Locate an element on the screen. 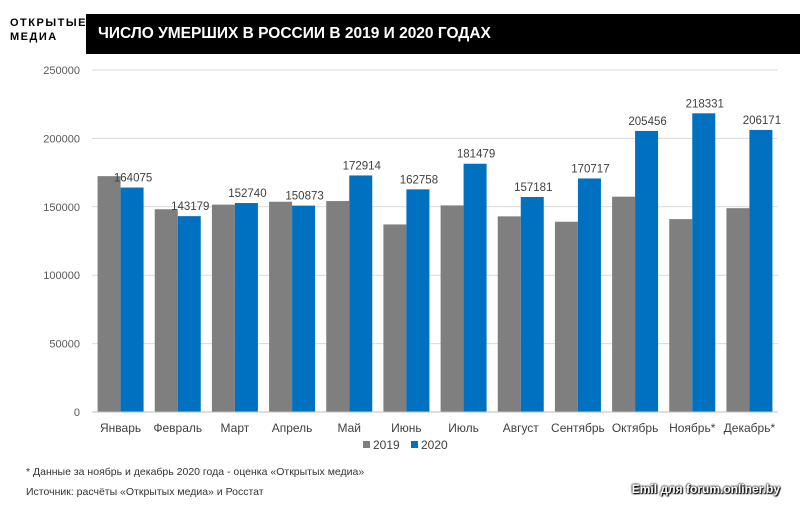 The height and width of the screenshot is (513, 800). x-tick-label: Сентябрь is located at coordinates (578, 428).